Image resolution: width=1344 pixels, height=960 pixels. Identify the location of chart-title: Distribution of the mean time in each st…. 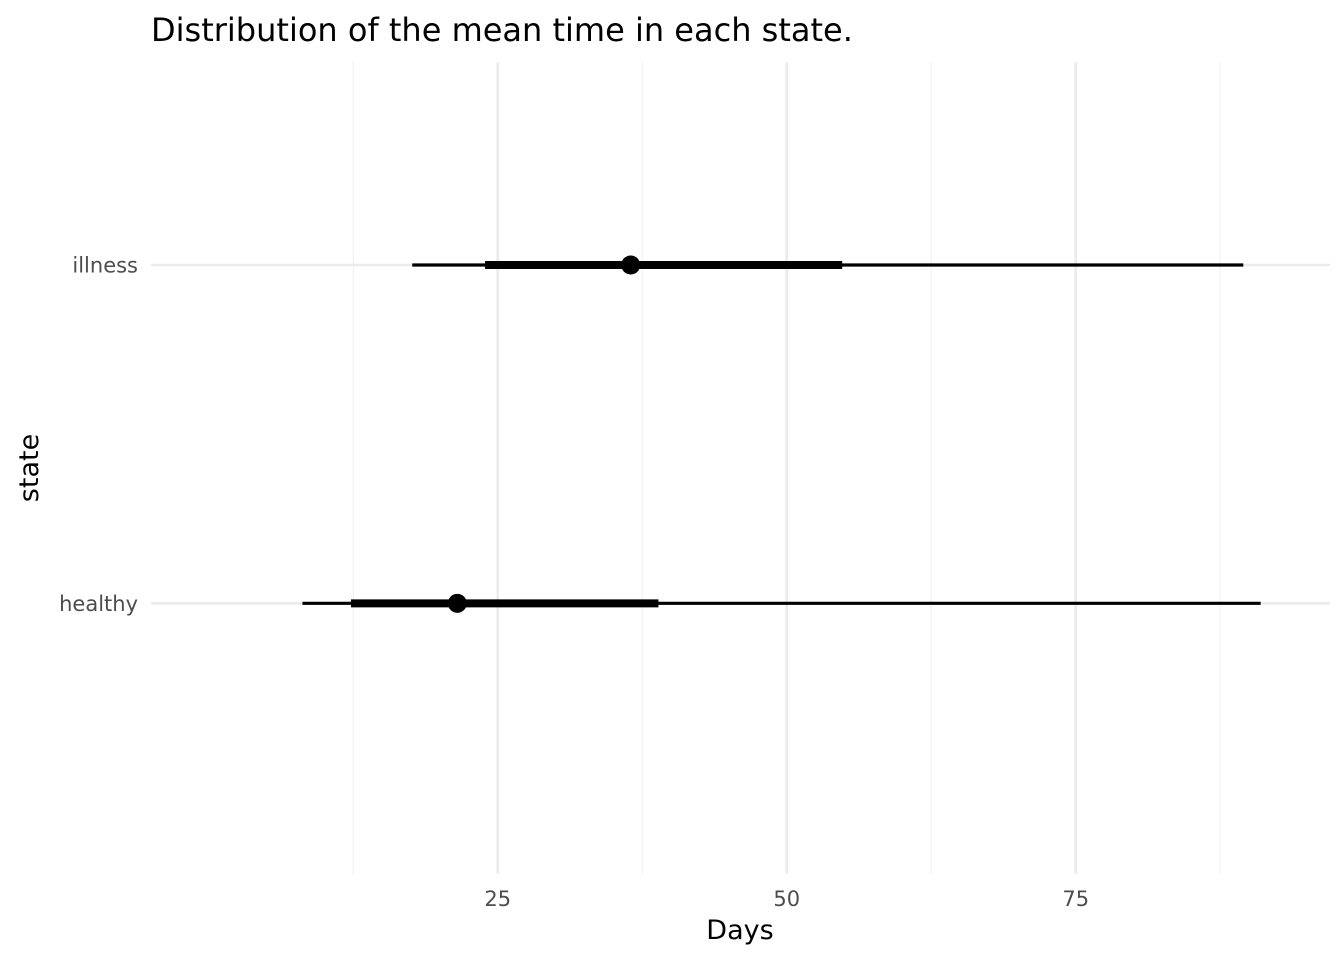
(502, 30).